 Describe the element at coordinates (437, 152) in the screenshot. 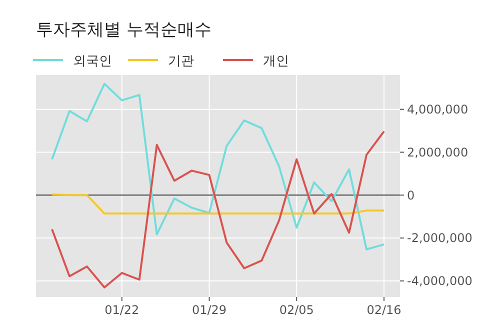

I see `y-tick-label: 2,000,000` at that location.